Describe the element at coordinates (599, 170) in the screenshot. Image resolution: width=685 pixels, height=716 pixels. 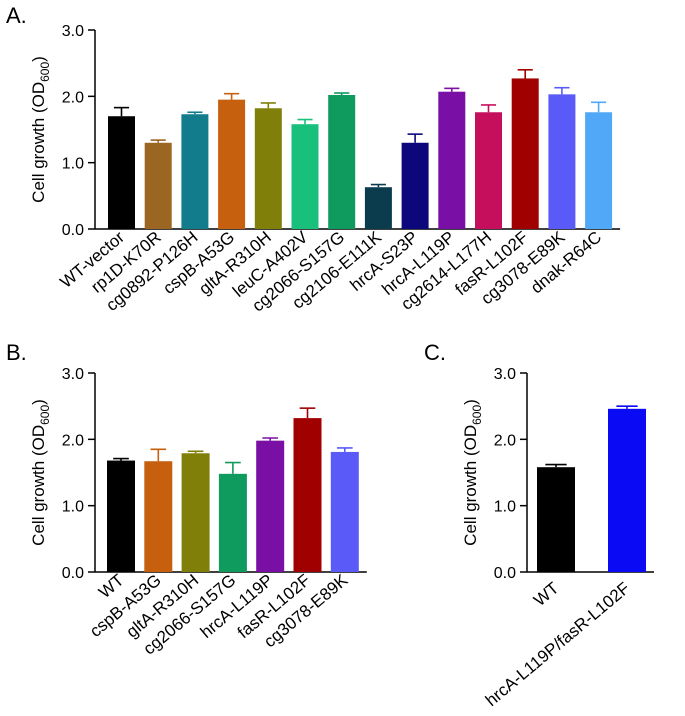
I see `bar-dnak-r64c` at that location.